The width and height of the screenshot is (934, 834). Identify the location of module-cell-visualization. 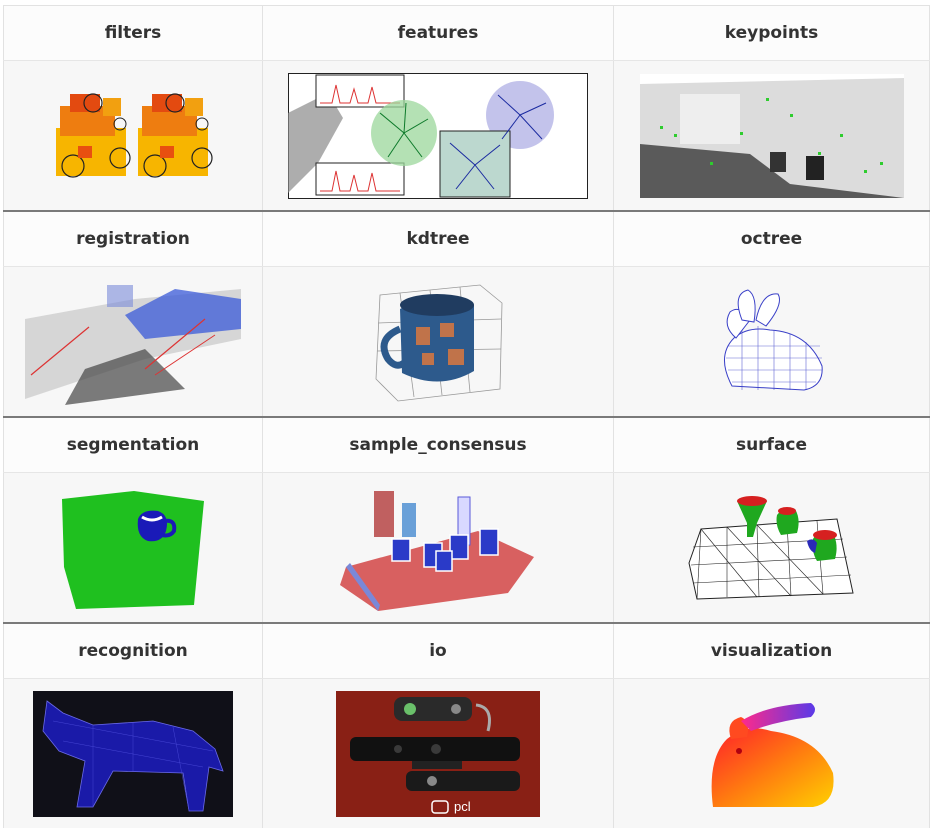
(771, 753).